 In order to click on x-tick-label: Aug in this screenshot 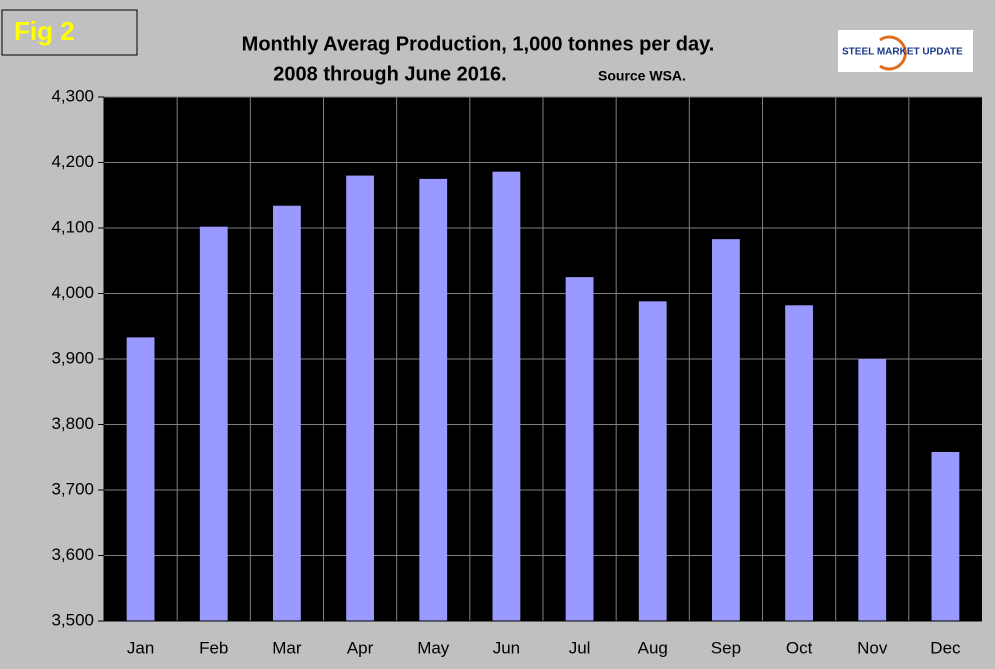, I will do `click(653, 647)`.